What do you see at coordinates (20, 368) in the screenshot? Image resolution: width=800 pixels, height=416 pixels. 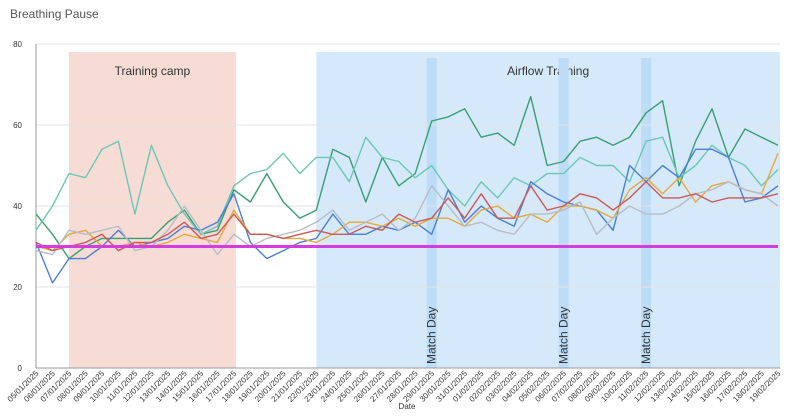 I see `y-tick-label: 0` at bounding box center [20, 368].